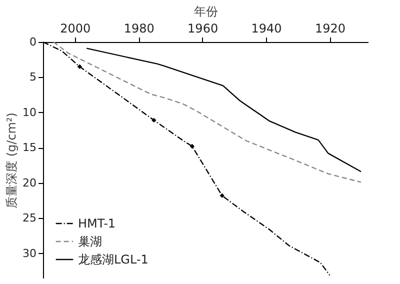  Describe the element at coordinates (90, 241) in the screenshot. I see `legend-label: 巢湖` at that location.